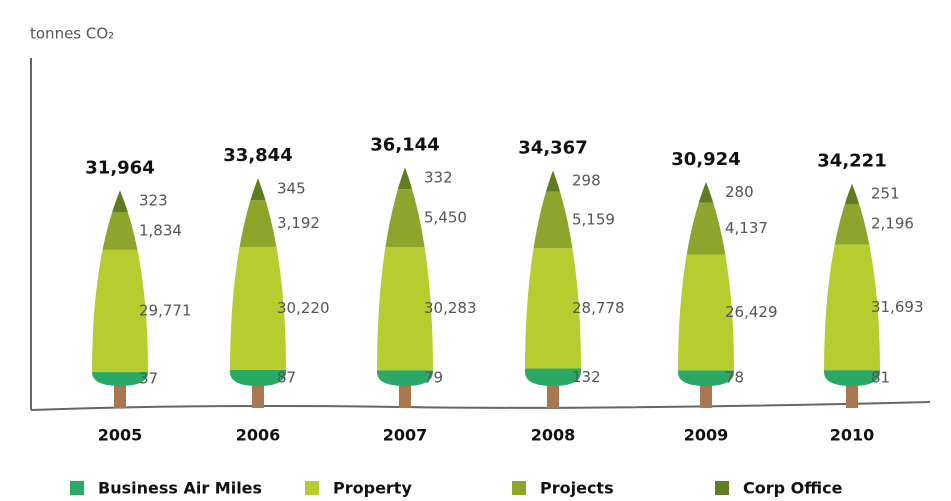  What do you see at coordinates (598, 308) in the screenshot?
I see `value-label: 28,778` at bounding box center [598, 308].